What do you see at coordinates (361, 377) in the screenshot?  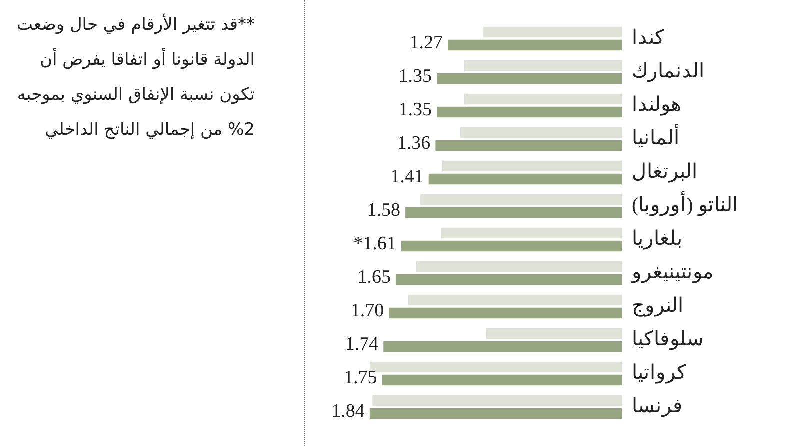 I see `data-label: 1.75` at bounding box center [361, 377].